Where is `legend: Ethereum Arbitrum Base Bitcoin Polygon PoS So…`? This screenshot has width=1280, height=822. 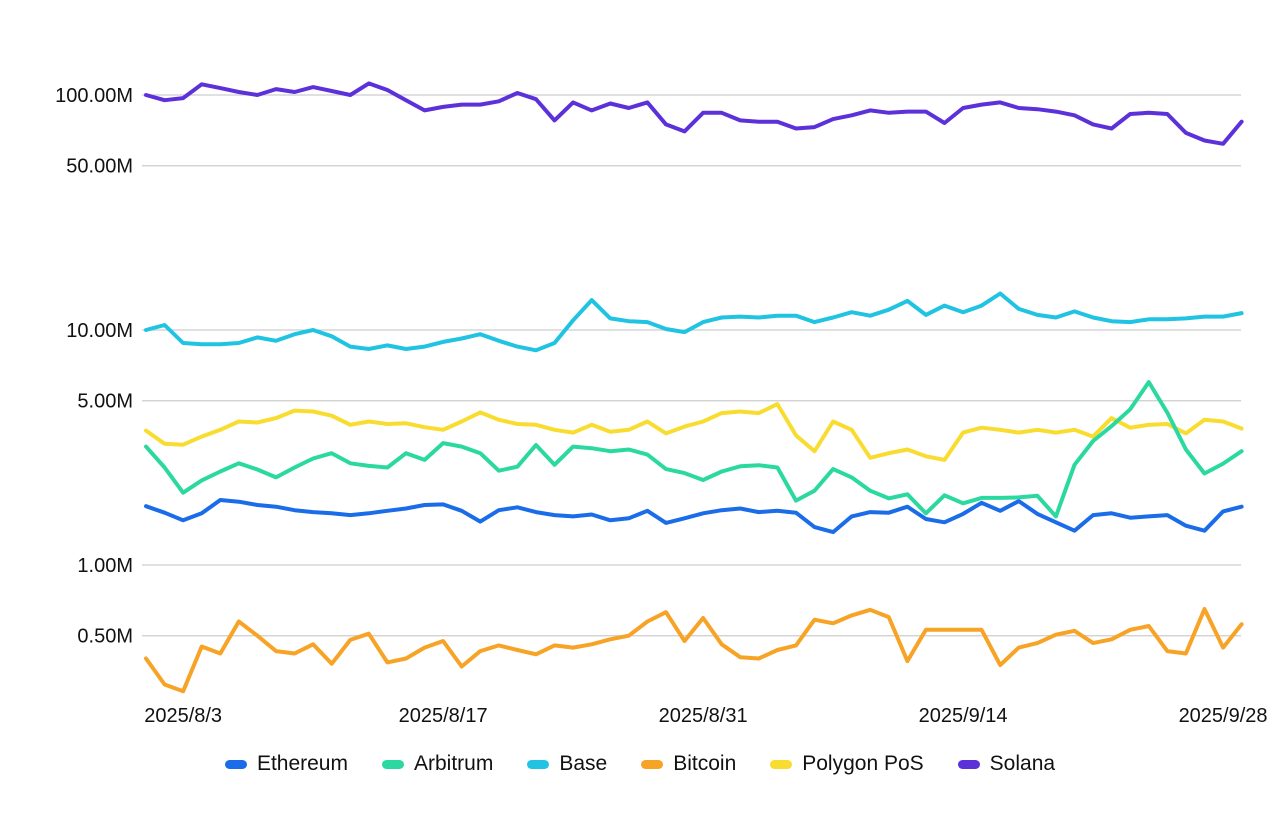
legend: Ethereum Arbitrum Base Bitcoin Polygon PoS So… is located at coordinates (640, 764).